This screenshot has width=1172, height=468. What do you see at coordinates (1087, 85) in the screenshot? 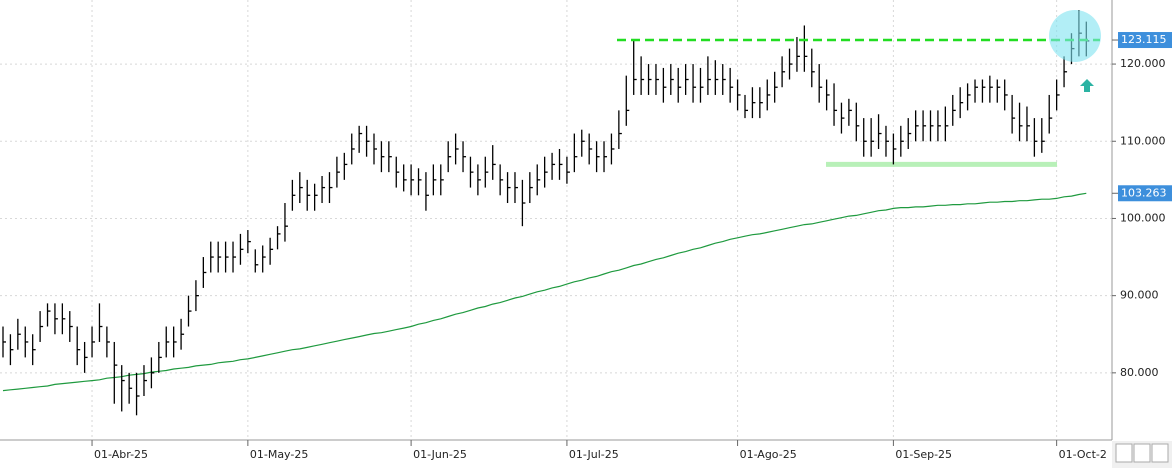
I see `up-arrow` at bounding box center [1087, 85].